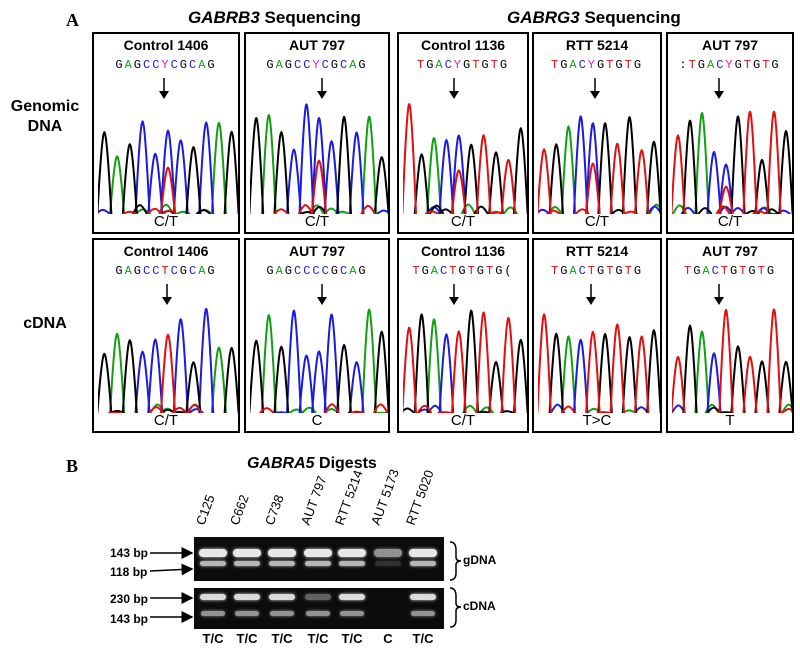  What do you see at coordinates (455, 607) in the screenshot?
I see `cdna-brace` at bounding box center [455, 607].